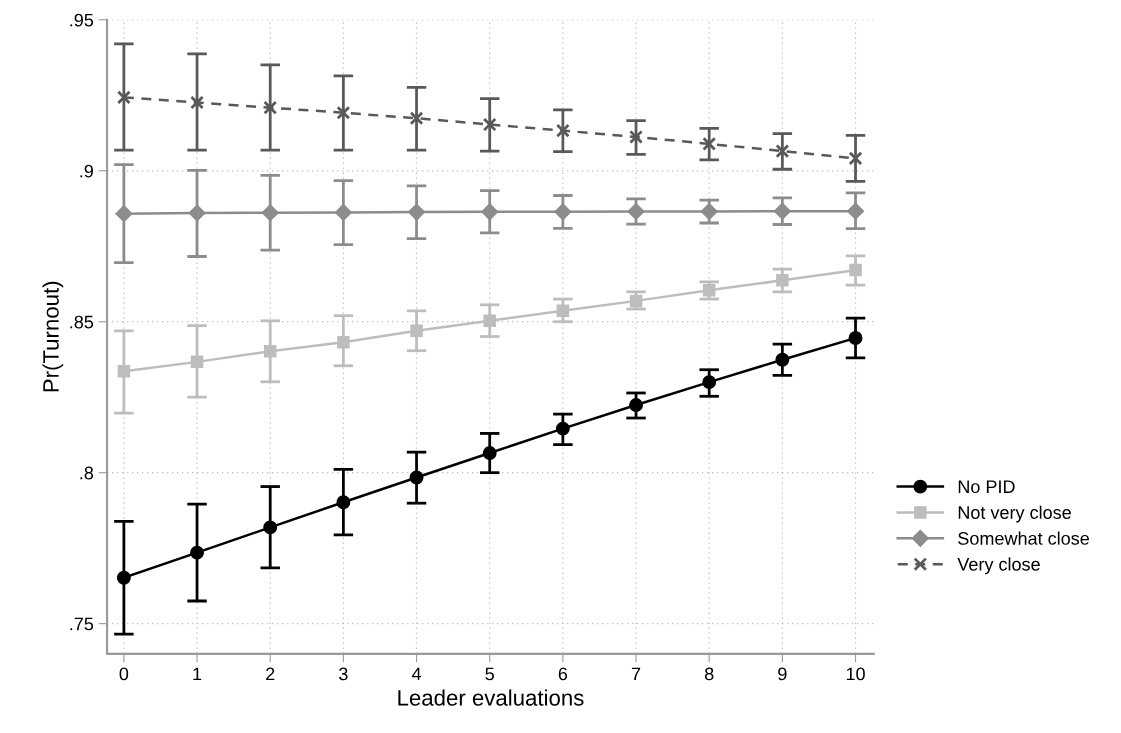 The width and height of the screenshot is (1121, 733). I want to click on y-tick-label: .9, so click(87, 171).